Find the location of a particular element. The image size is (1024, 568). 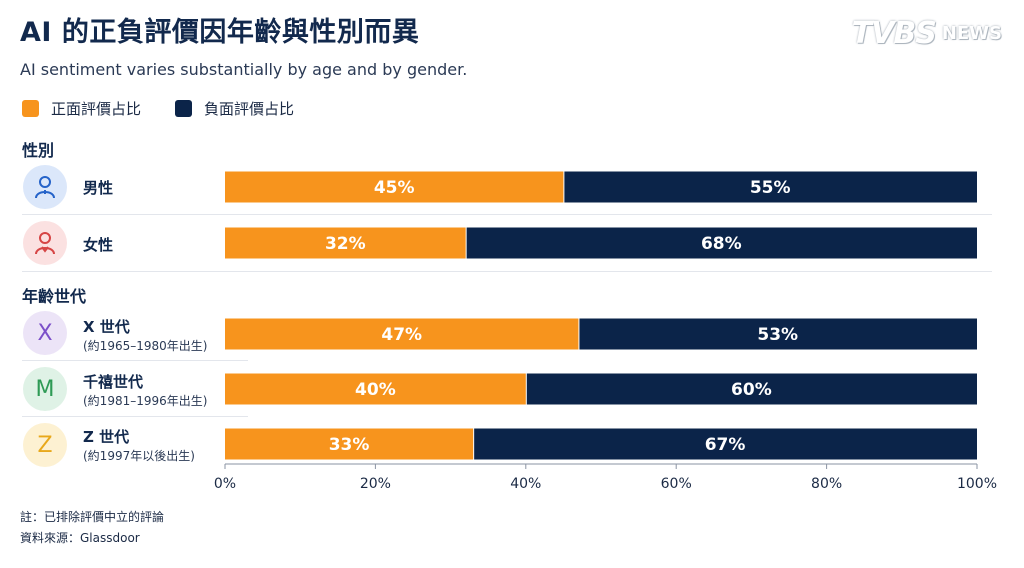

legend-swatch-negative is located at coordinates (184, 108).